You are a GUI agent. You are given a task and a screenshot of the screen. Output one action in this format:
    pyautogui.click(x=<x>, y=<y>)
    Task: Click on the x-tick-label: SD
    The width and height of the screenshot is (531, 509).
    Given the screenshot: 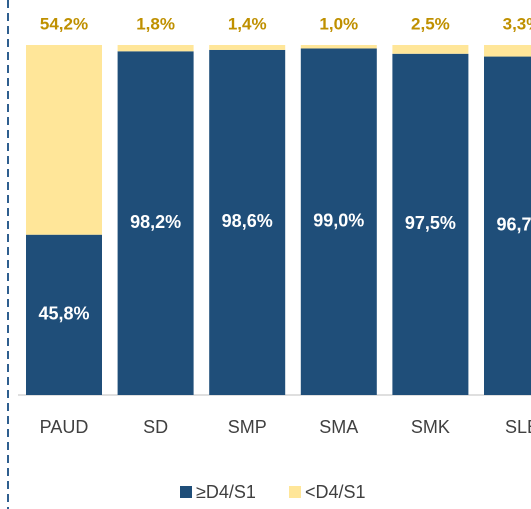 What is the action you would take?
    pyautogui.click(x=155, y=427)
    